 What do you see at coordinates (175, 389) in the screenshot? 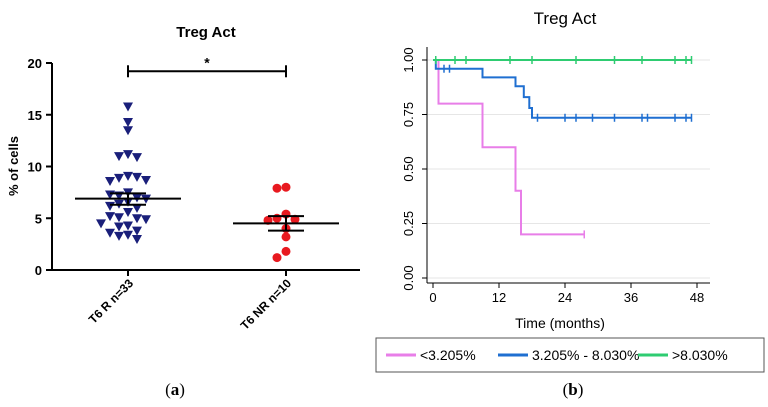
I see `panel-label-a: (a)` at bounding box center [175, 389].